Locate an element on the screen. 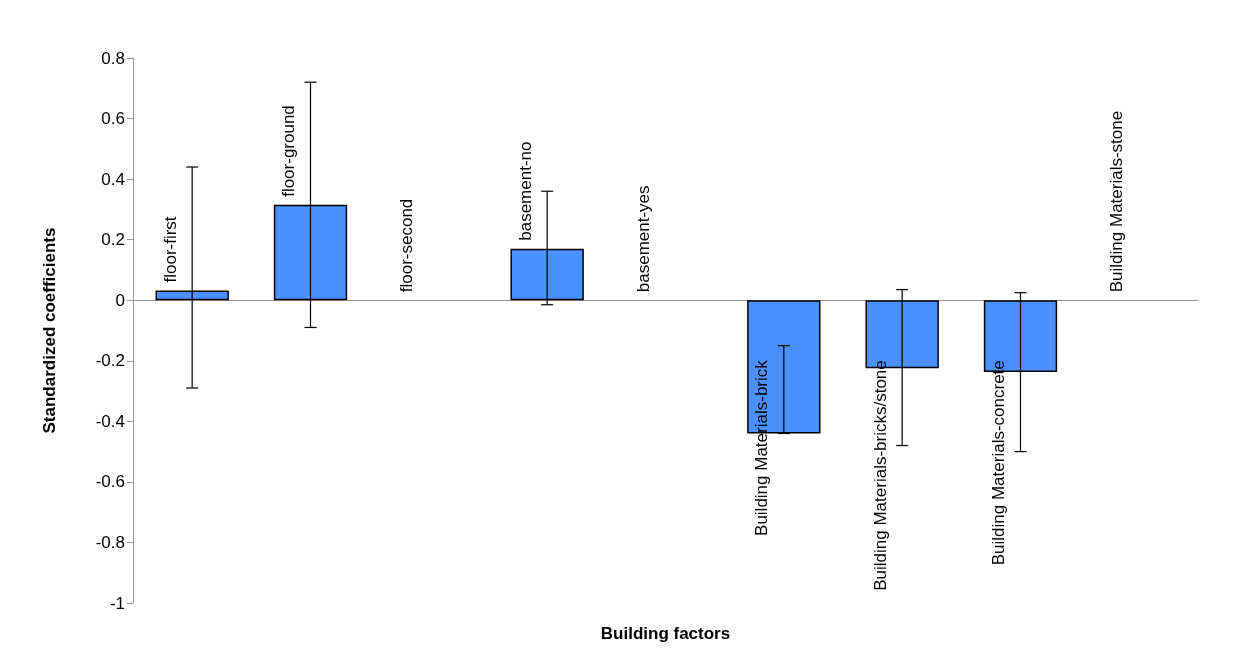  y-tick-label: -0.4 is located at coordinates (110, 421).